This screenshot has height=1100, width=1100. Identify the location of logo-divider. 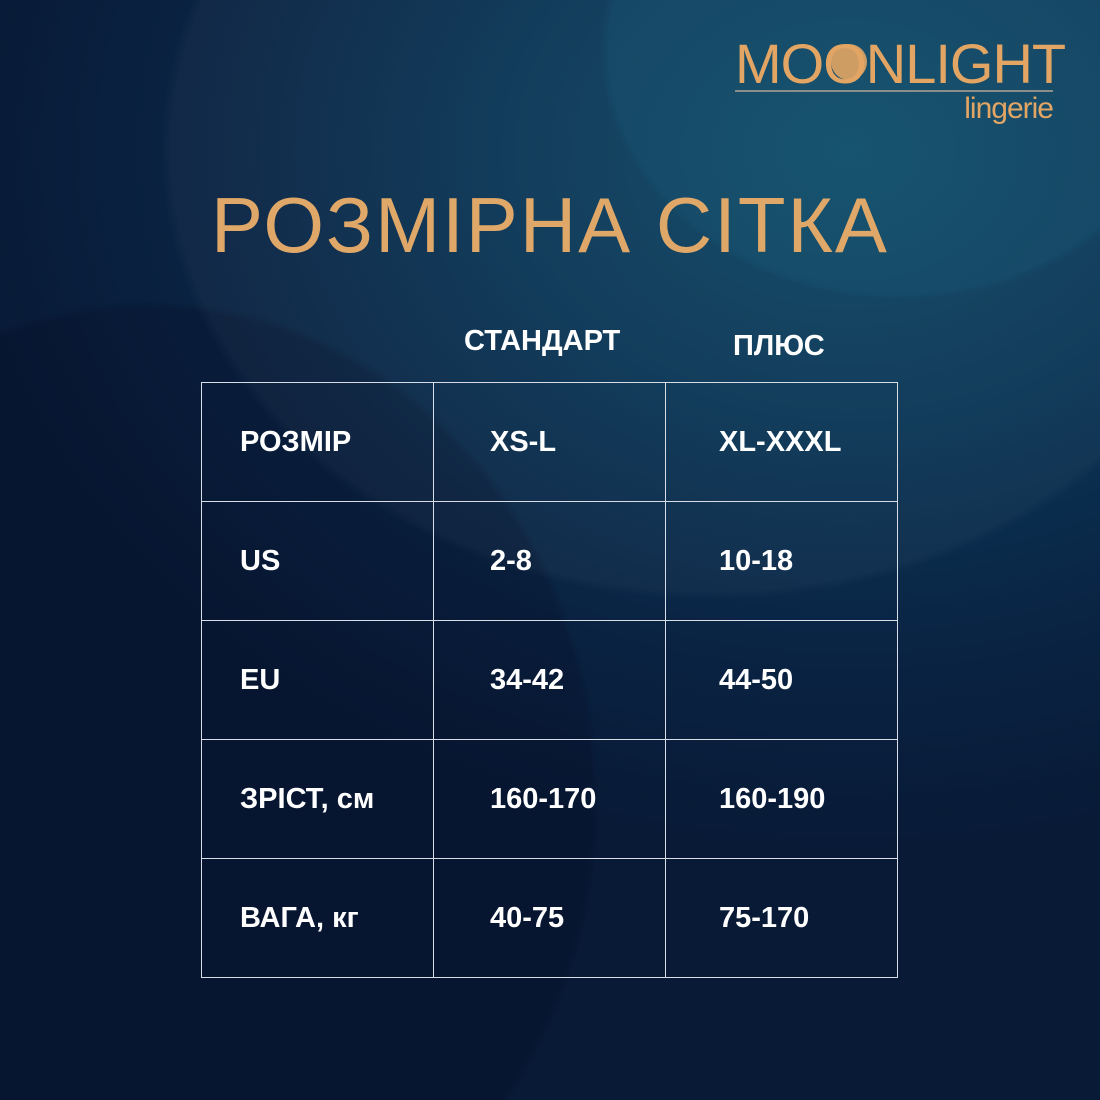
(894, 91).